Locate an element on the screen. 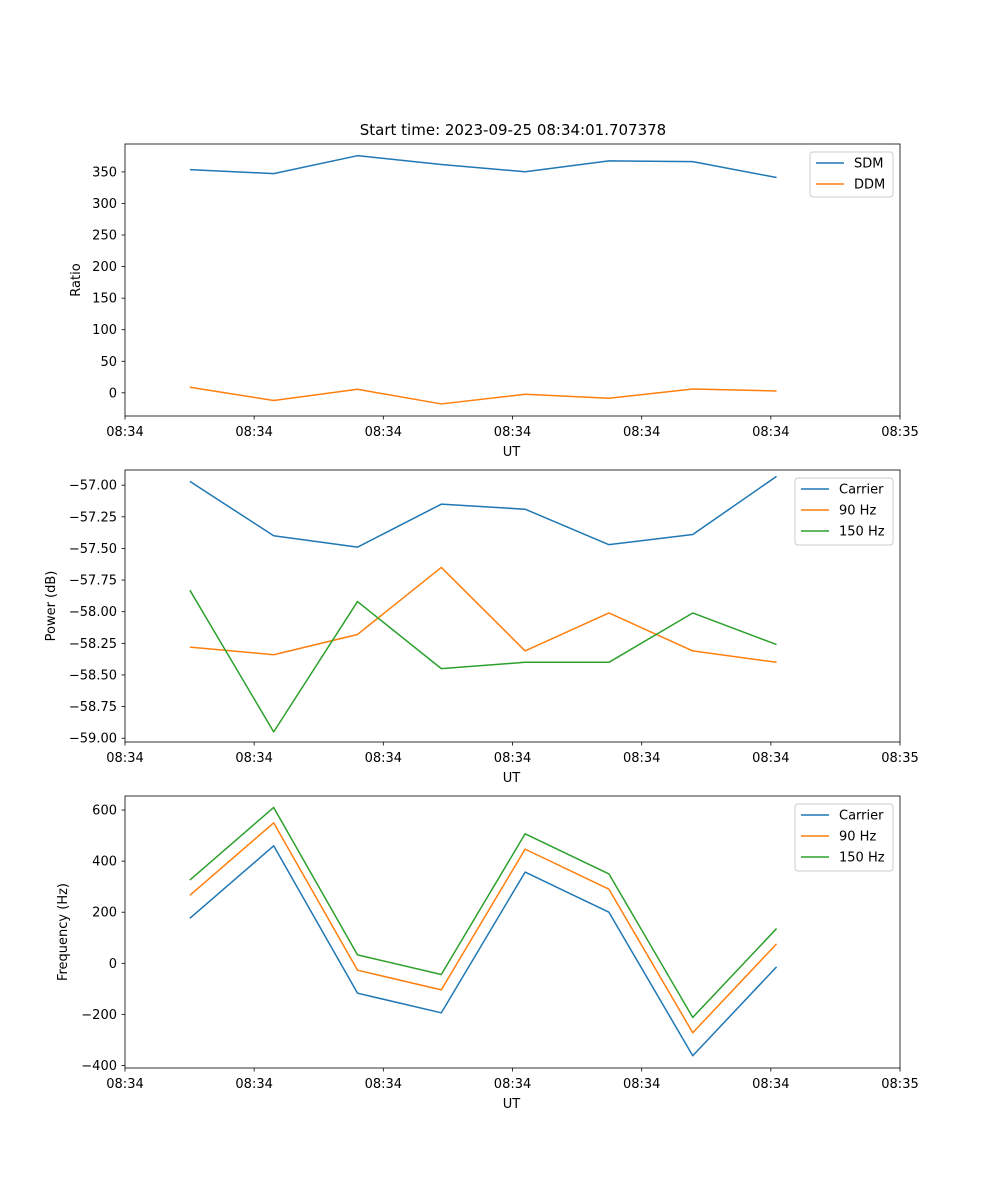 The height and width of the screenshot is (1200, 1000). y-tick-label: −58.50 is located at coordinates (93, 675).